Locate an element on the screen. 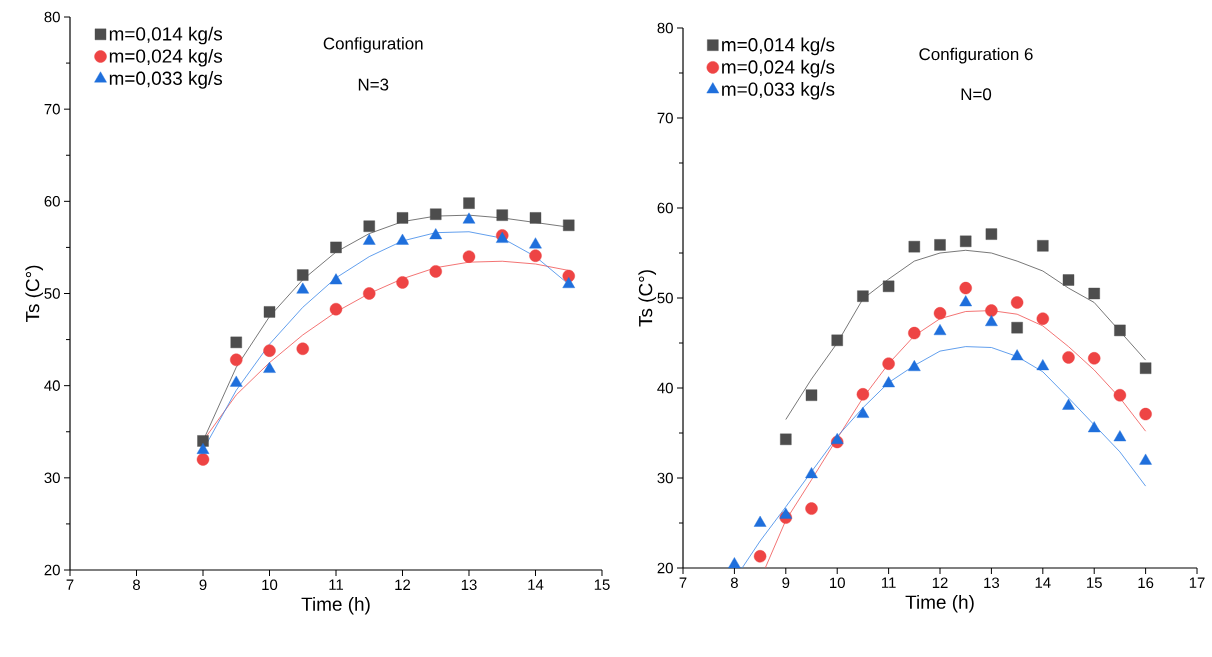 This screenshot has width=1212, height=657. x-tick-label: 16 is located at coordinates (1146, 583).